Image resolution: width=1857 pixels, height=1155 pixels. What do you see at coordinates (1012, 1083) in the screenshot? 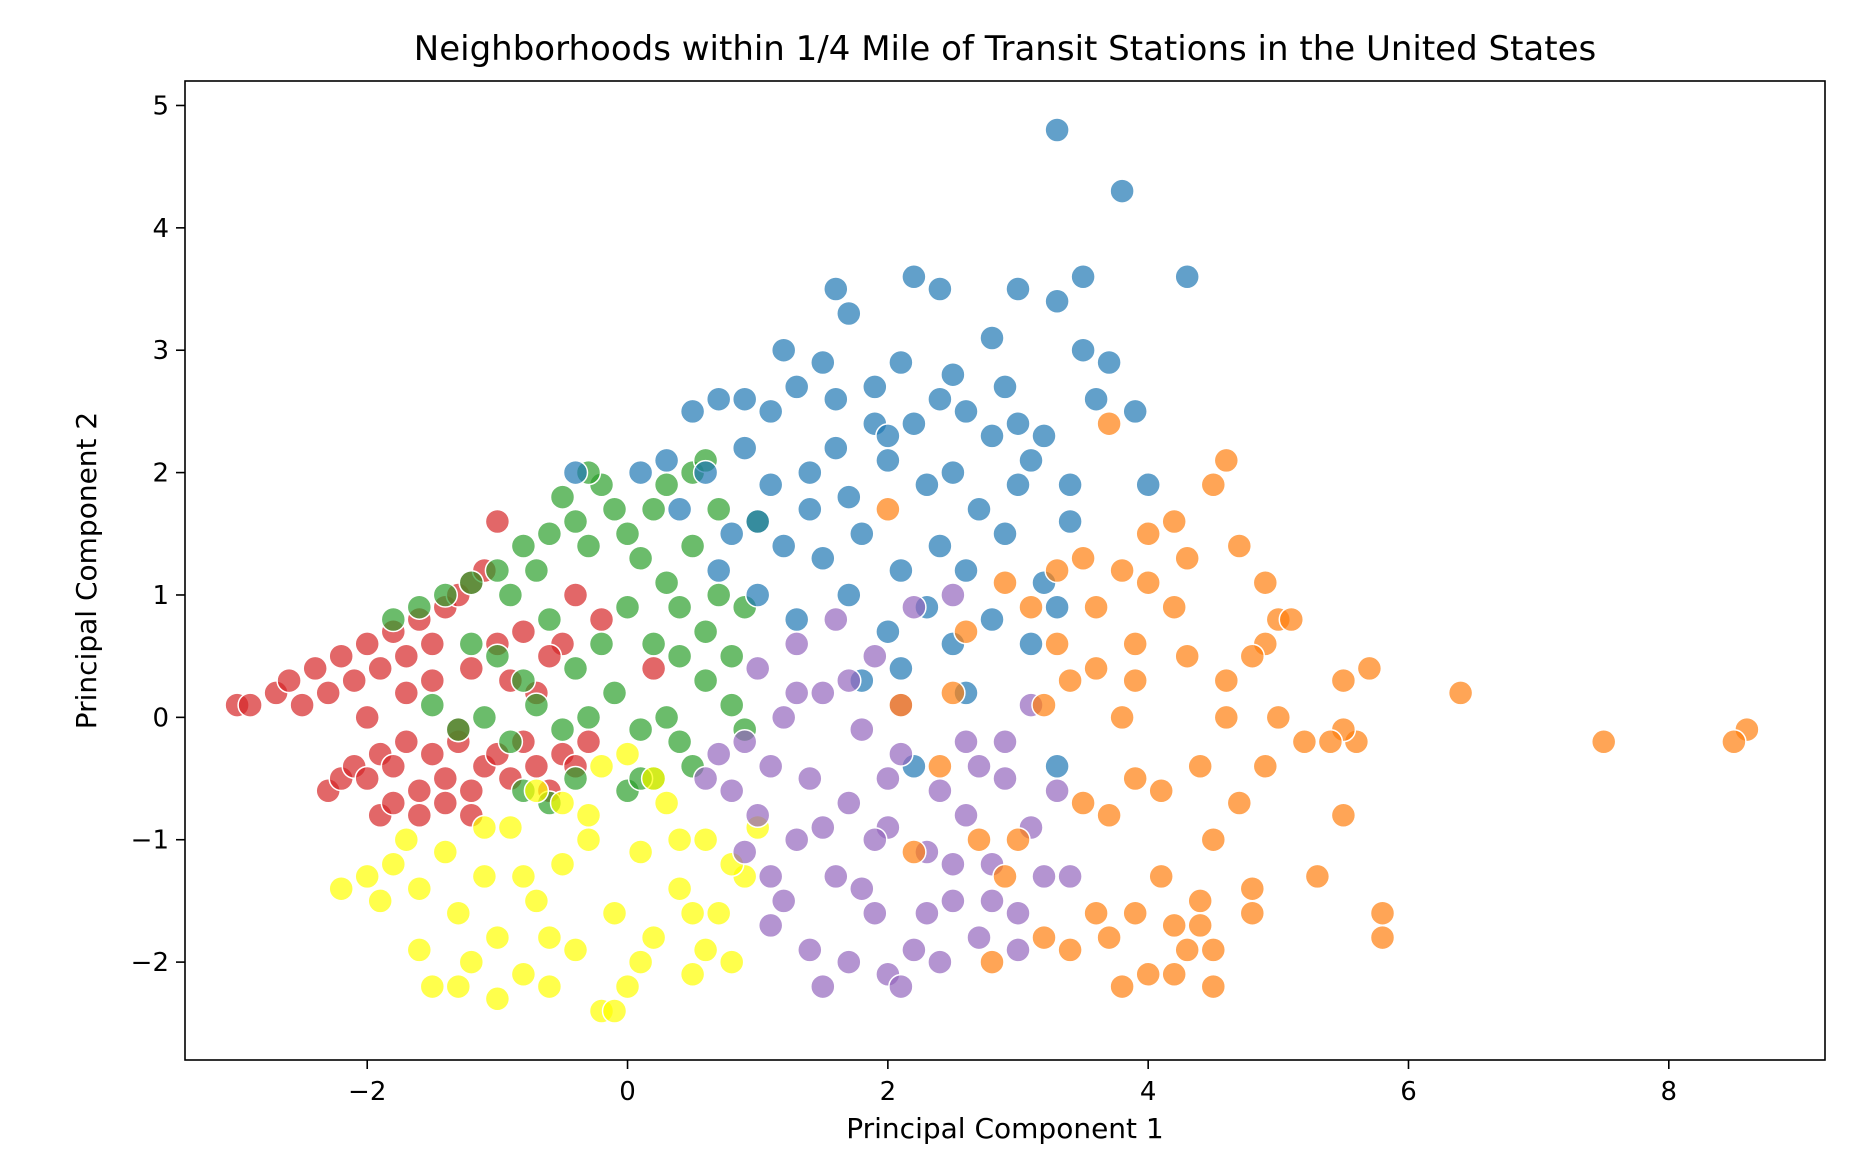
I see `x-axis: −2 0 2 4 6 8` at bounding box center [1012, 1083].